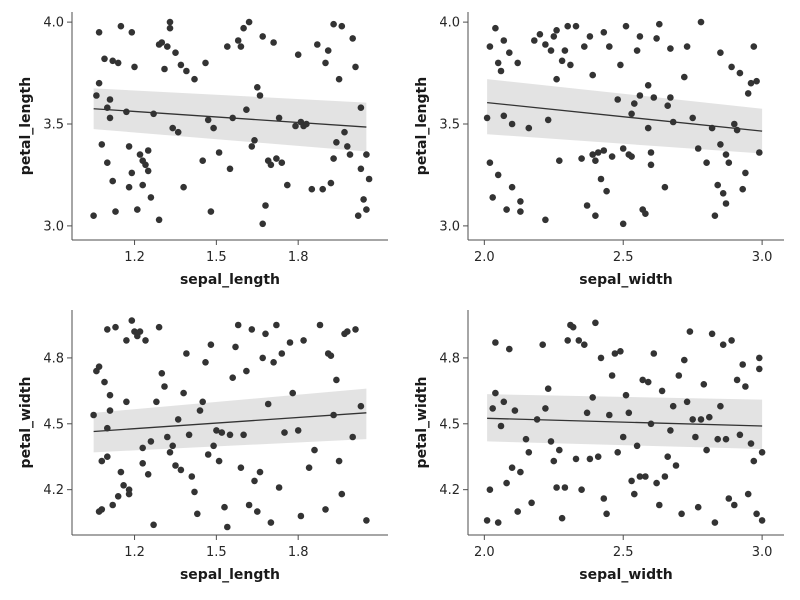  Describe the element at coordinates (230, 119) in the screenshot. I see `confidence-band` at that location.